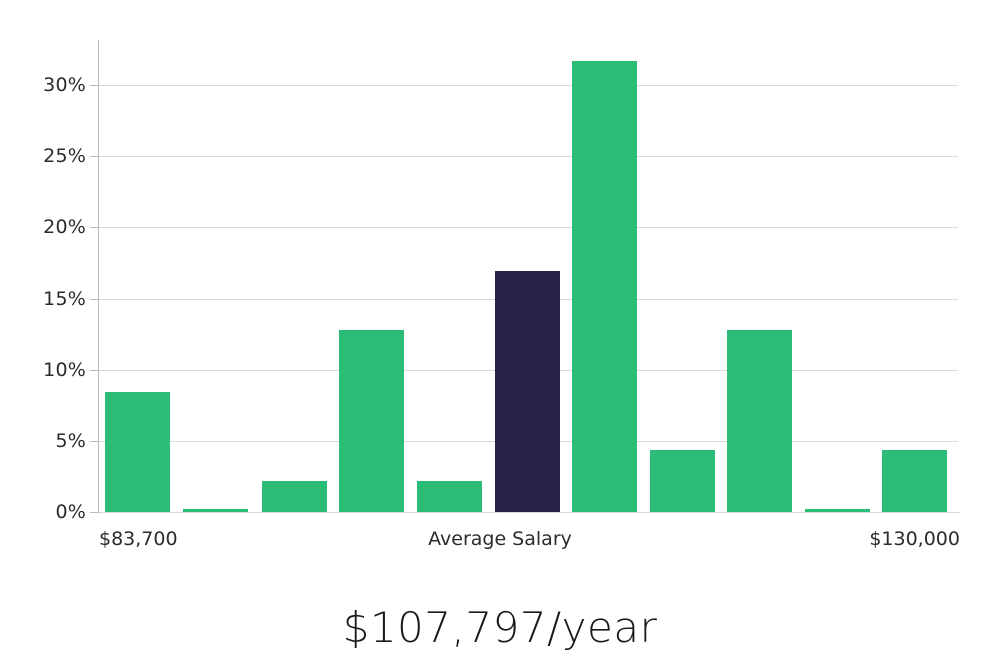 Image resolution: width=1000 pixels, height=660 pixels. I want to click on bar-bin-6-highlighted, so click(527, 391).